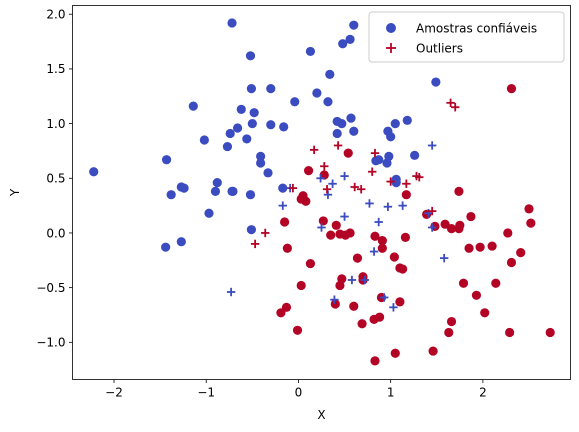  I want to click on x-axis-ticks: −2 −1 0 1 2, so click(296, 389).